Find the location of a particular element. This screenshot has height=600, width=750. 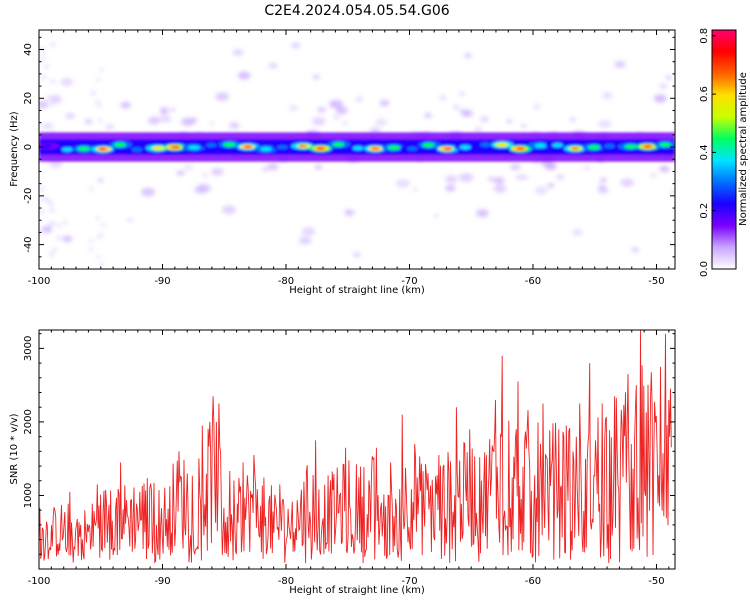

spectrogram-y-tick-label: -40 is located at coordinates (28, 244).